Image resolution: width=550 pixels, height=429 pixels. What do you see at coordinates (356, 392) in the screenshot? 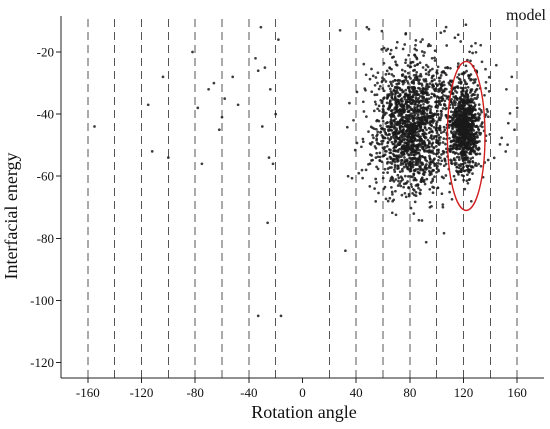
I see `x-tick-label: 40` at bounding box center [356, 392].